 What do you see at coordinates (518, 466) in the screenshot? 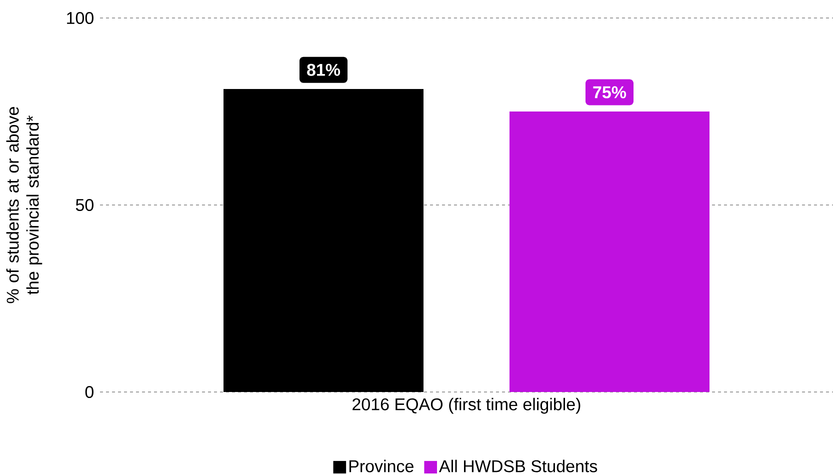
I see `legend-label: All HWDSB Students` at bounding box center [518, 466].